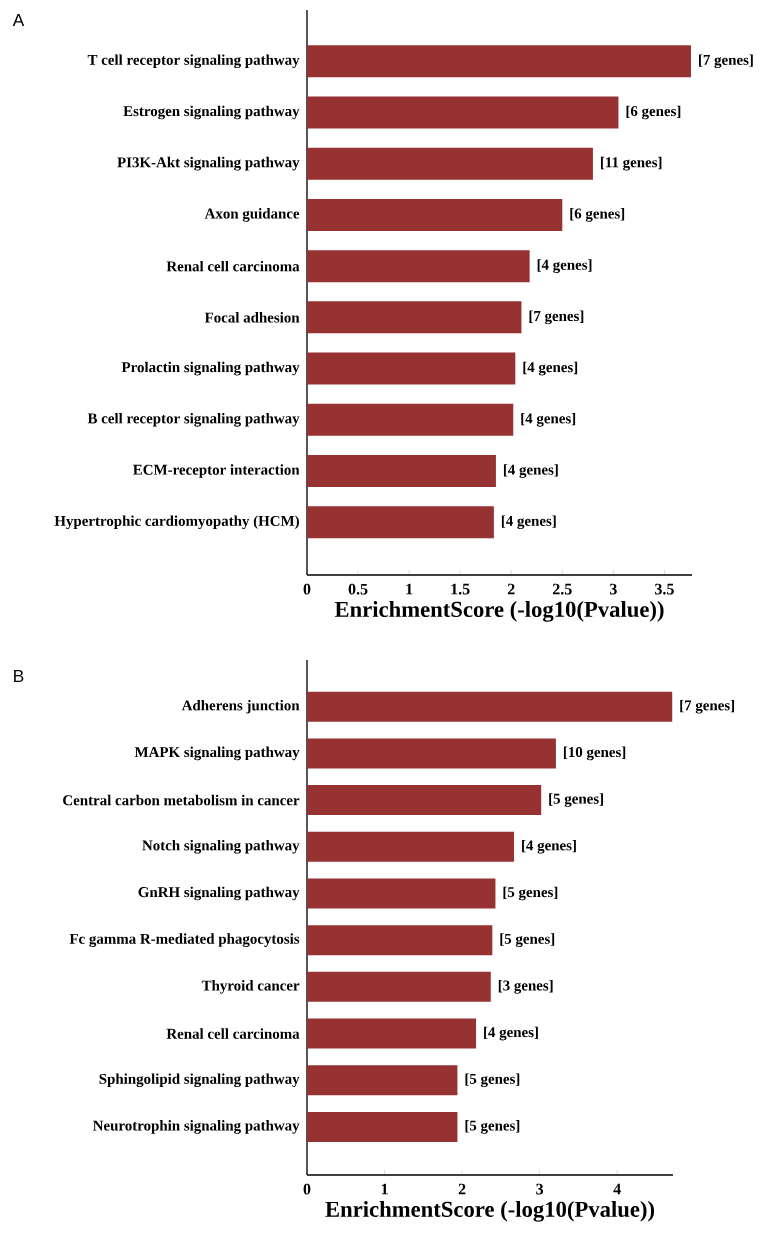 The height and width of the screenshot is (1247, 766). I want to click on y-tick-label: Focal adhesion, so click(252, 317).